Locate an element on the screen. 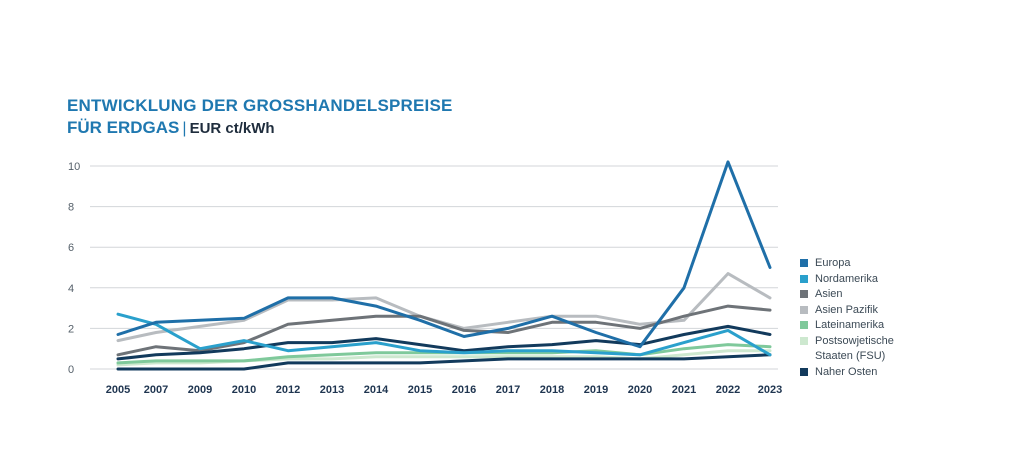 This screenshot has width=1024, height=464. series-line-asien is located at coordinates (444, 330).